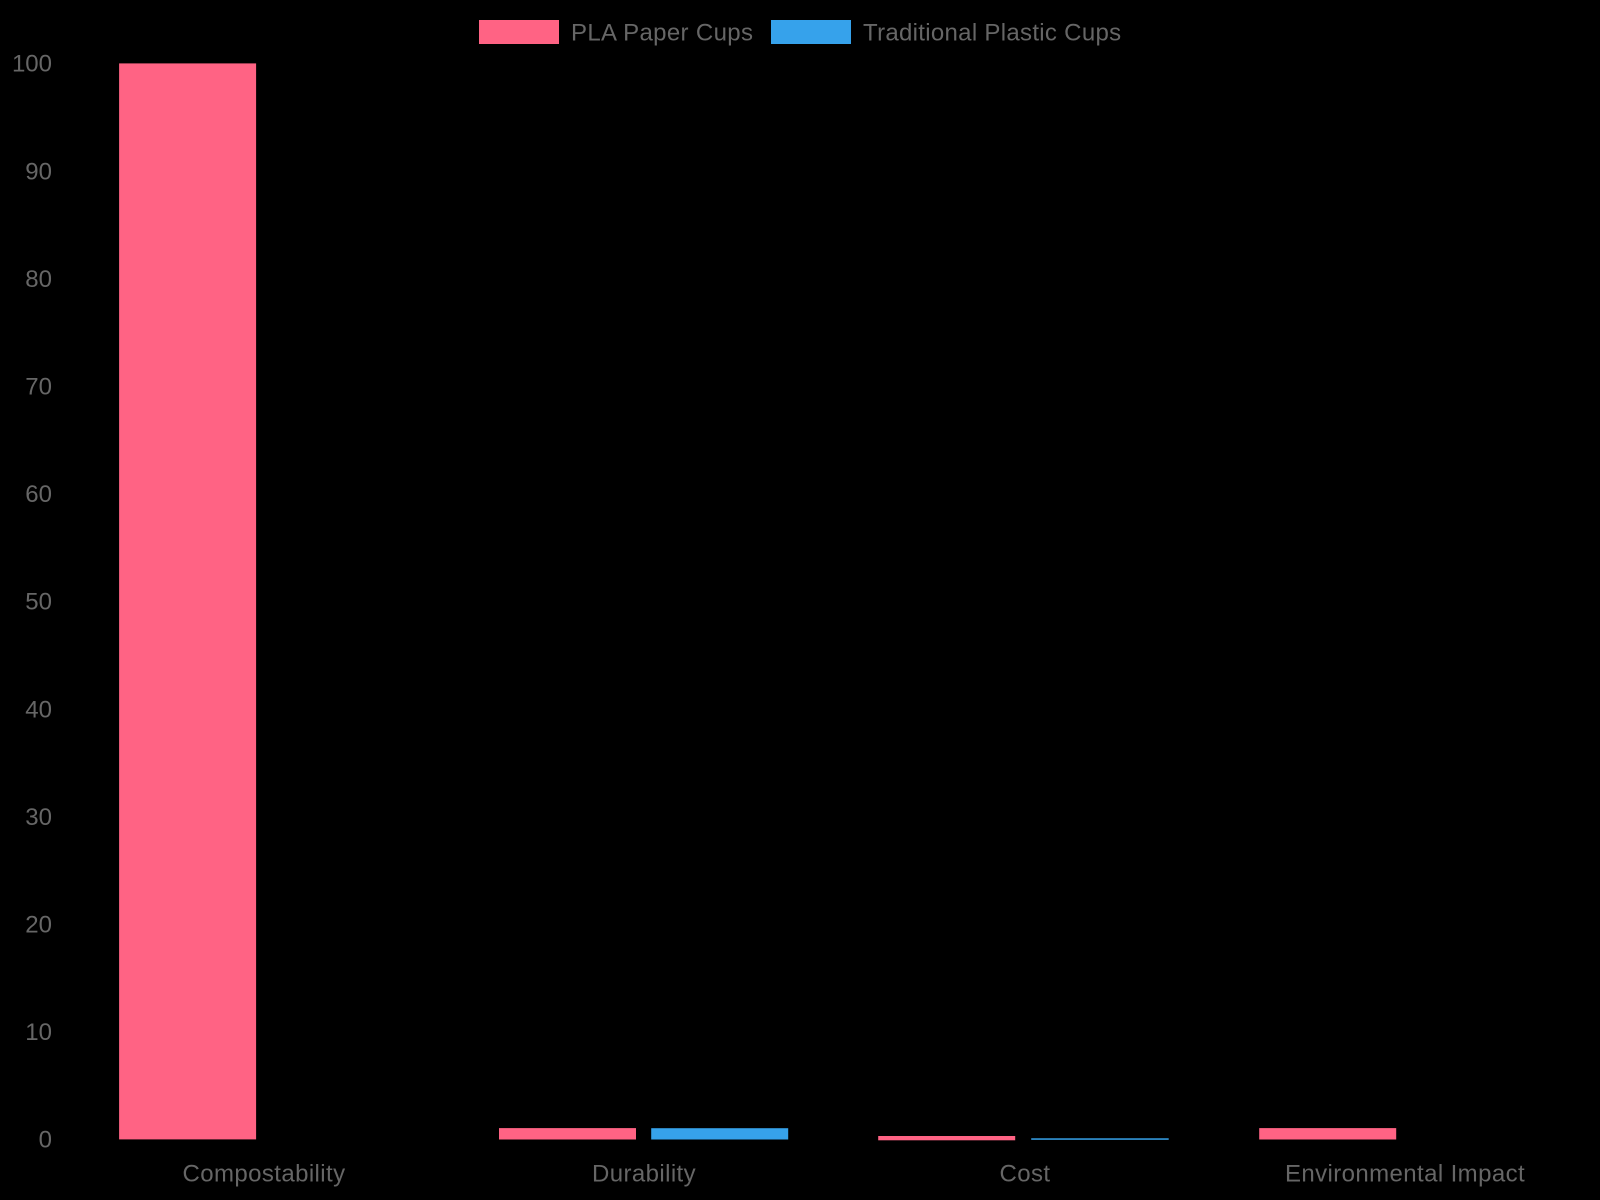  I want to click on svg-text: 20, so click(38, 925).